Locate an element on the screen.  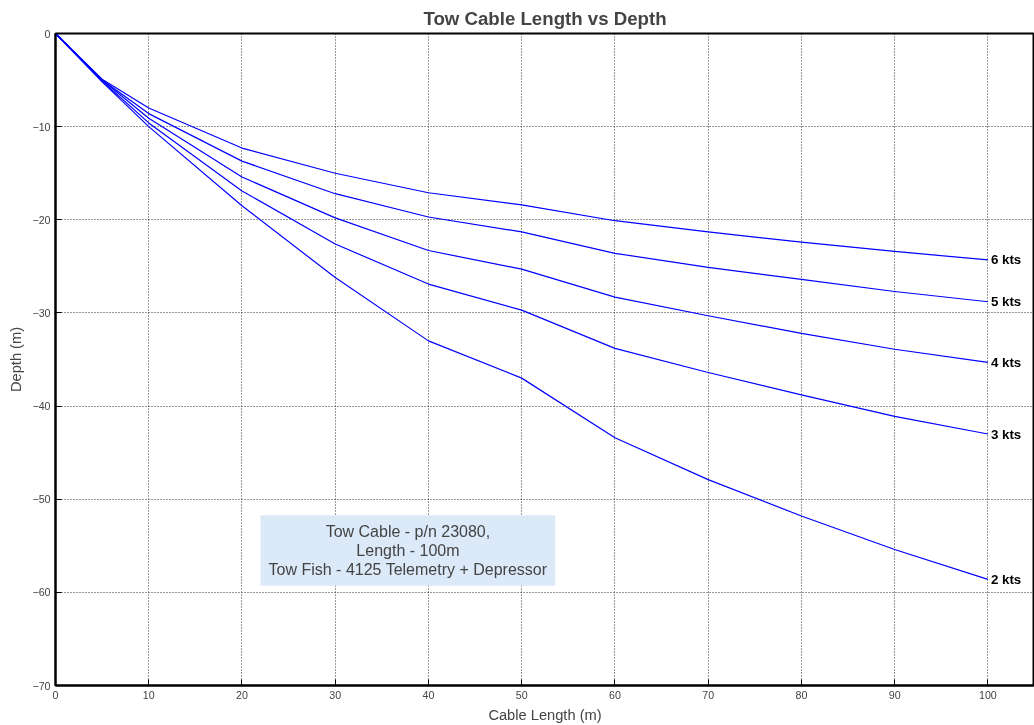
x-tick-label: 100 is located at coordinates (987, 694).